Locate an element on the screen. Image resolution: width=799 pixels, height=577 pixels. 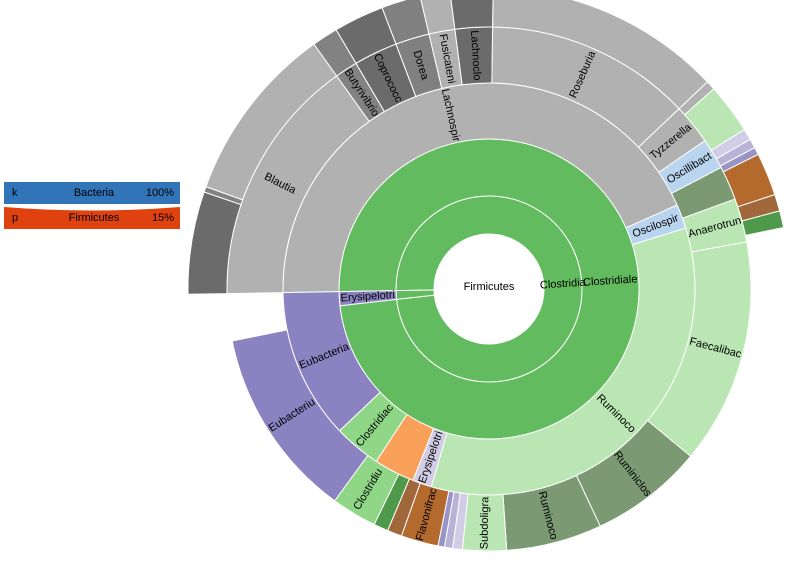
center-circle is located at coordinates (489, 289).